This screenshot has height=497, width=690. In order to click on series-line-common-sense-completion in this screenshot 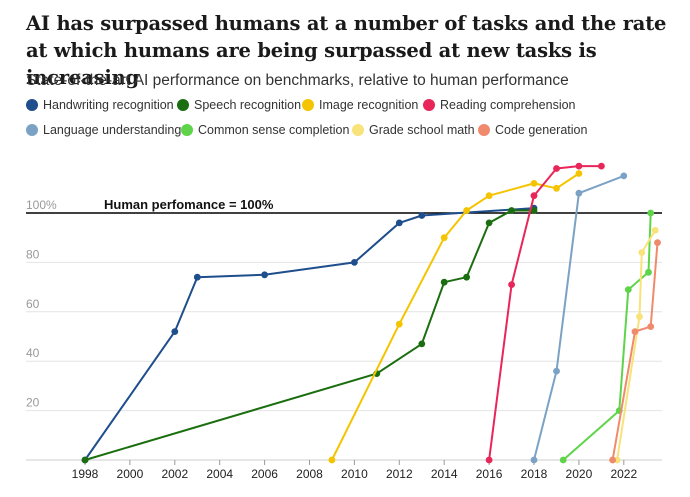, I will do `click(607, 336)`.